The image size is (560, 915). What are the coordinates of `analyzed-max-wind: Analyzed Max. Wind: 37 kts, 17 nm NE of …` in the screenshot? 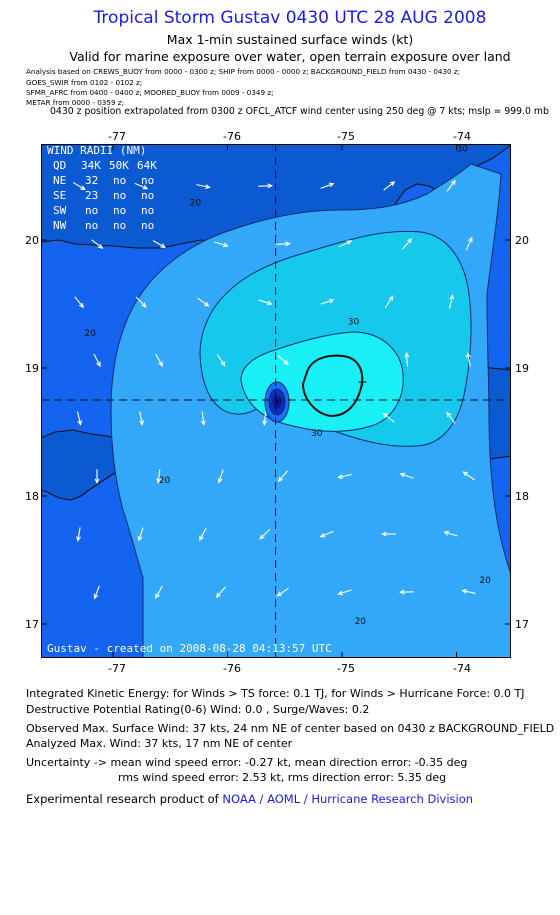 It's located at (159, 743).